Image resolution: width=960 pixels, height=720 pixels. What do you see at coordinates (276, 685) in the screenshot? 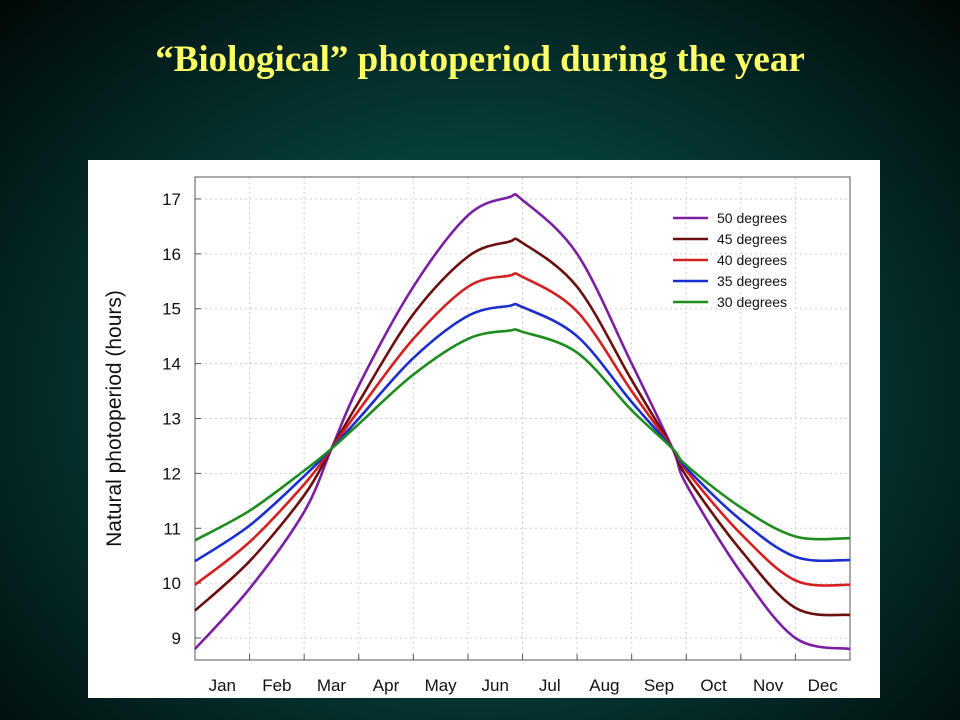
I see `x-tick-label: Feb` at bounding box center [276, 685].